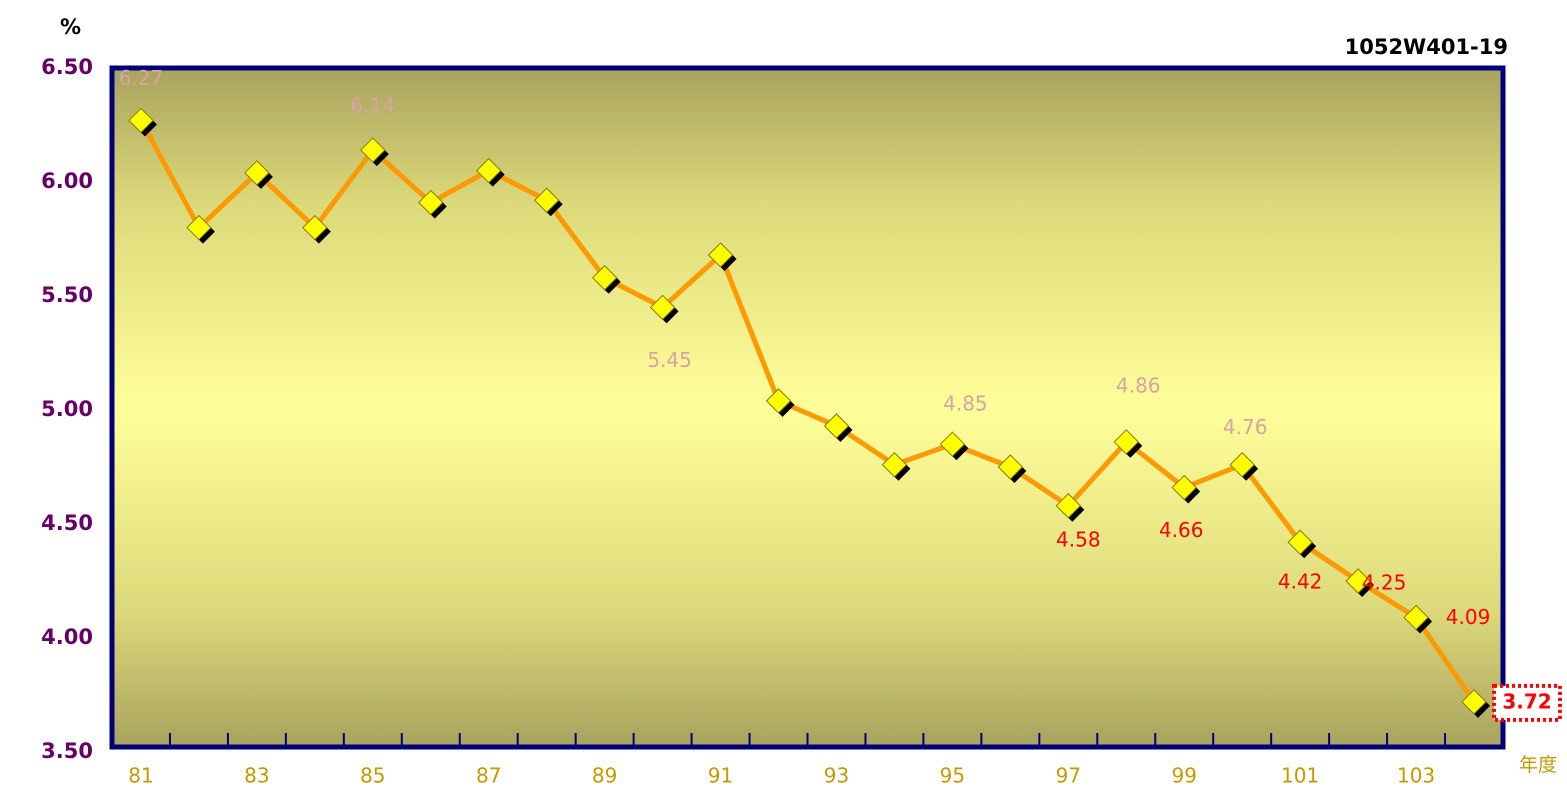 The height and width of the screenshot is (806, 1567). I want to click on y-tick-label: 3.50, so click(67, 751).